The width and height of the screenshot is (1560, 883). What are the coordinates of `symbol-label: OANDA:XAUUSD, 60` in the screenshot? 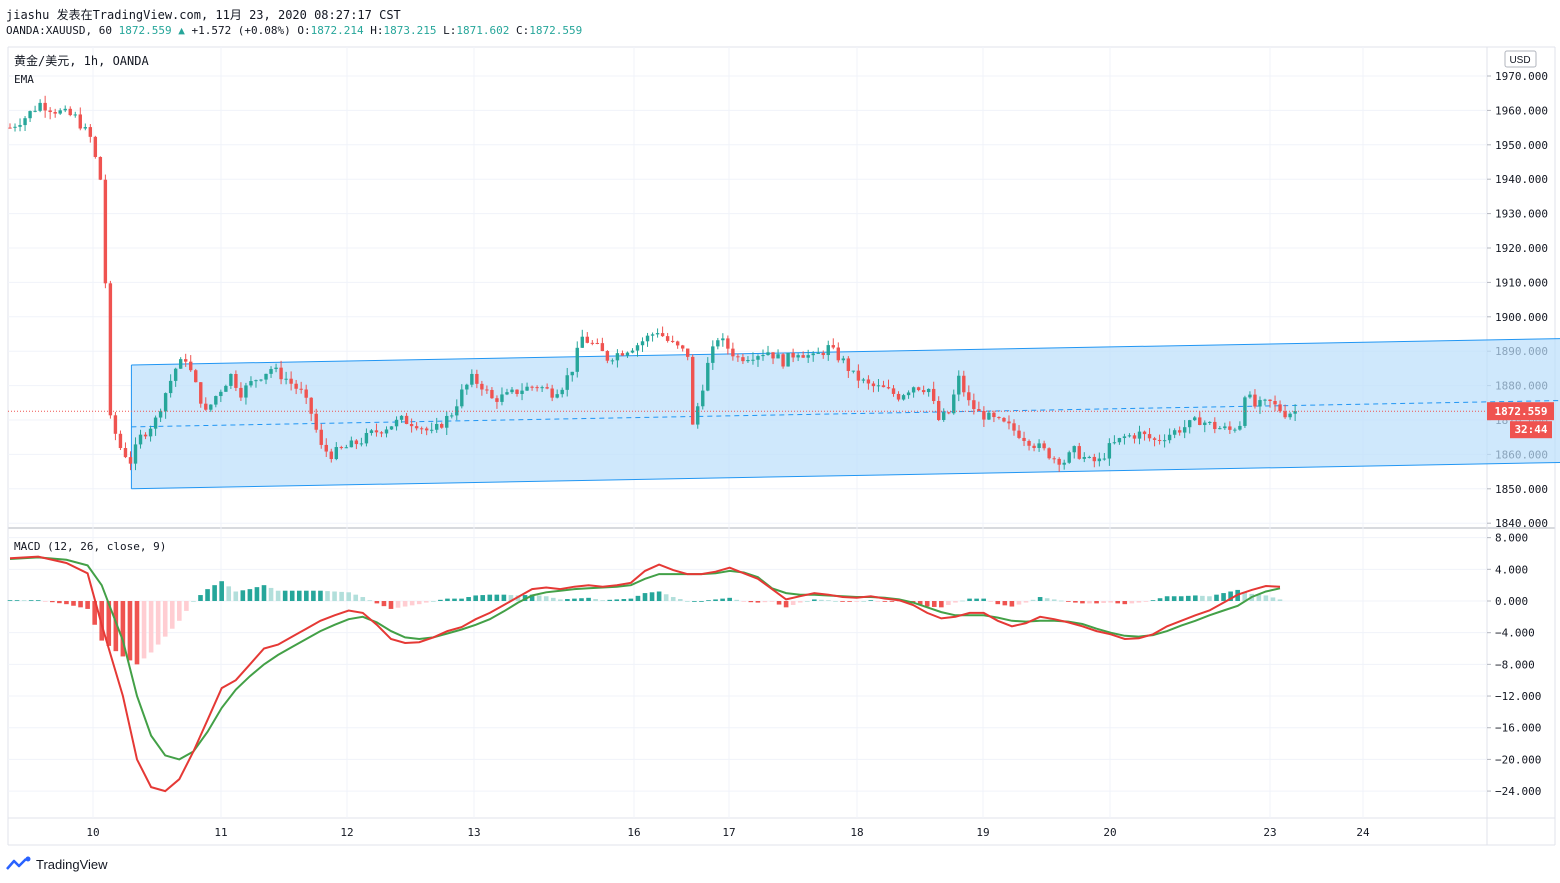 It's located at (59, 30).